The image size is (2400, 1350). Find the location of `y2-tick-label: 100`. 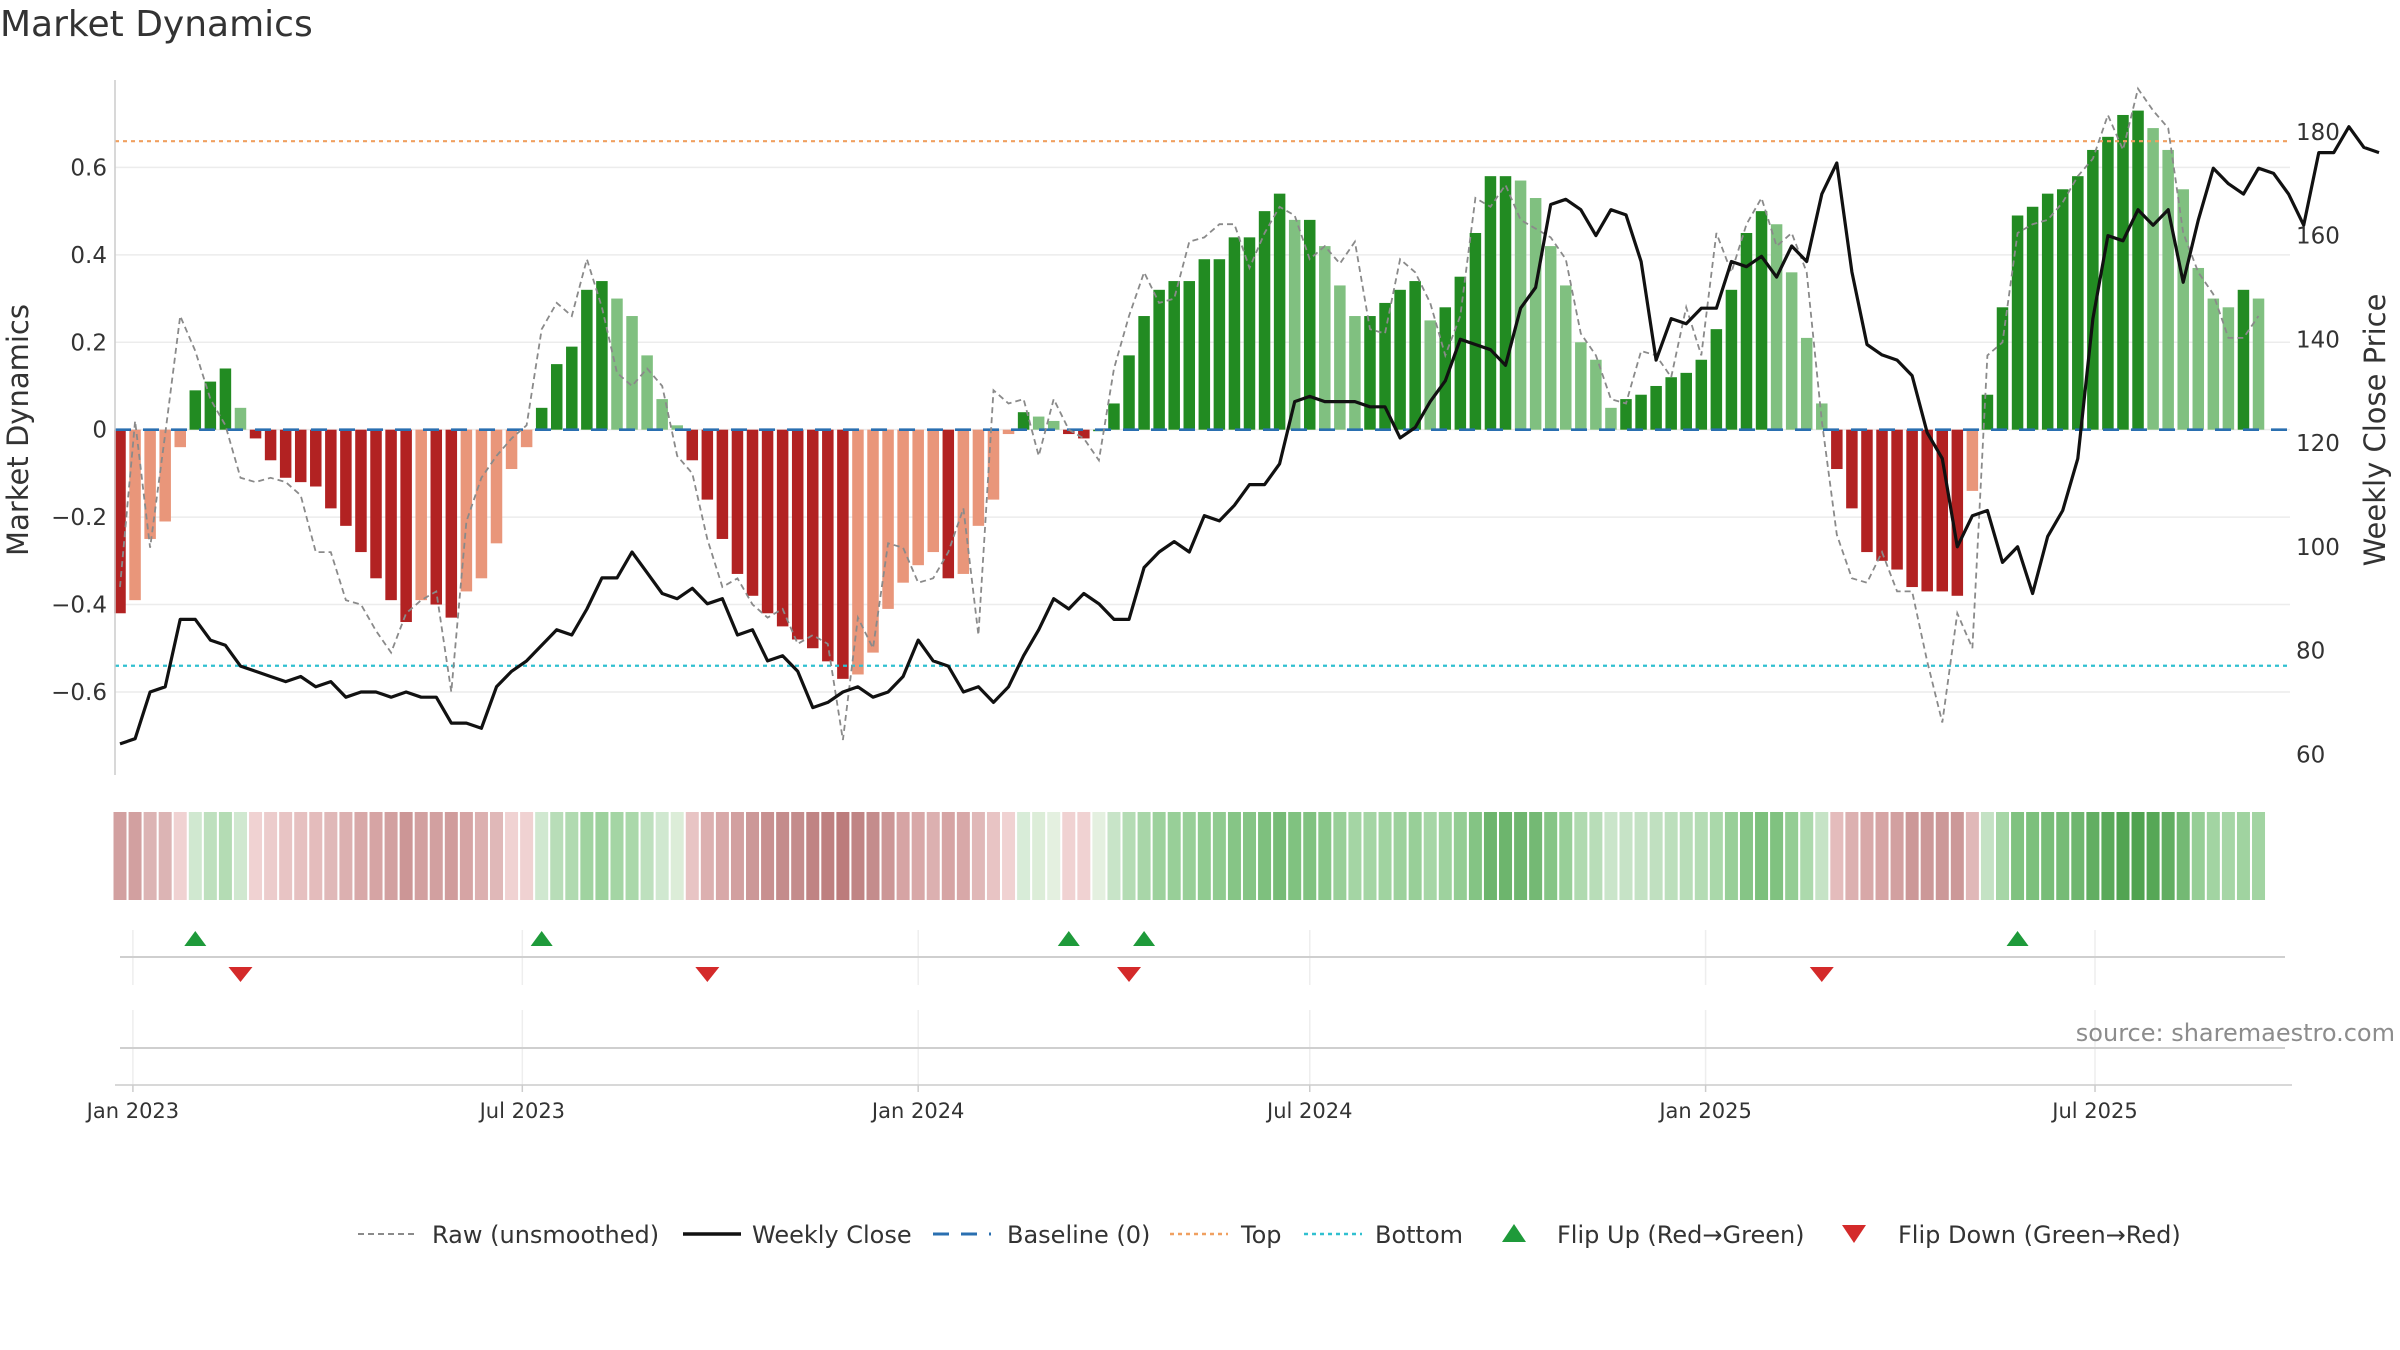

y2-tick-label: 100 is located at coordinates (2318, 548).